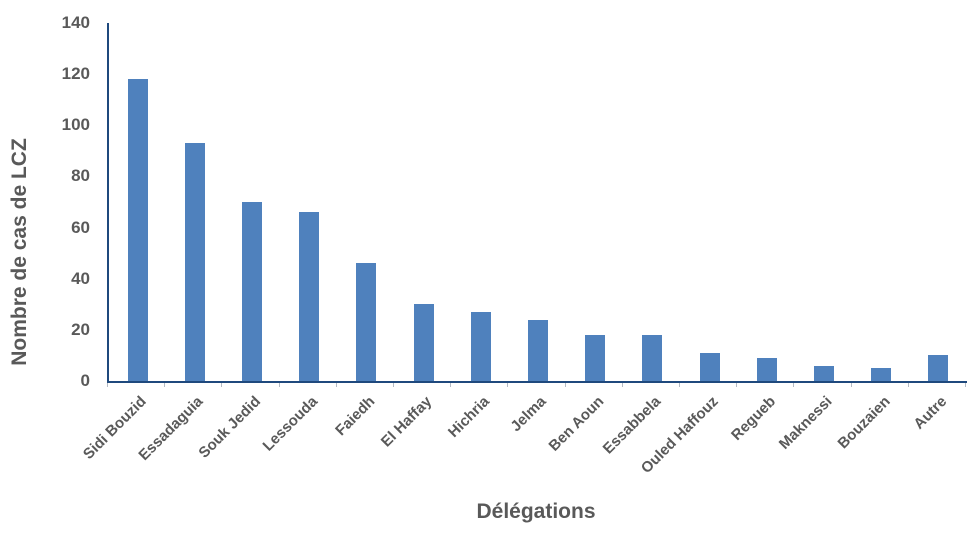 Image resolution: width=978 pixels, height=552 pixels. Describe the element at coordinates (407, 422) in the screenshot. I see `x-category-label: El Haffay` at that location.